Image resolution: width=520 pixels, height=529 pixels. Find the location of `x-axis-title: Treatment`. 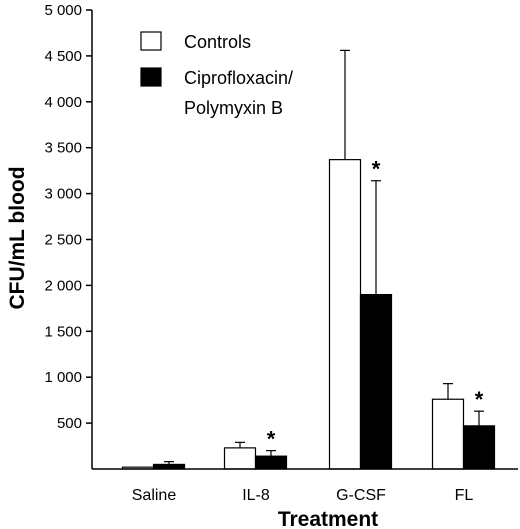

x-axis-title: Treatment is located at coordinates (328, 518).